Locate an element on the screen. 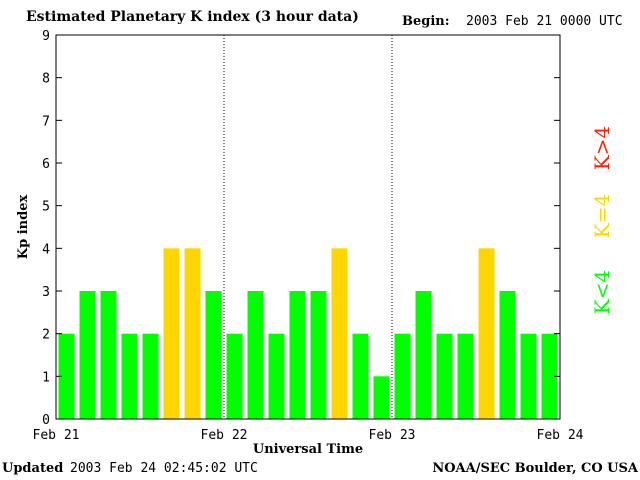  legend: K<4 K=4 K>4 is located at coordinates (602, 220).